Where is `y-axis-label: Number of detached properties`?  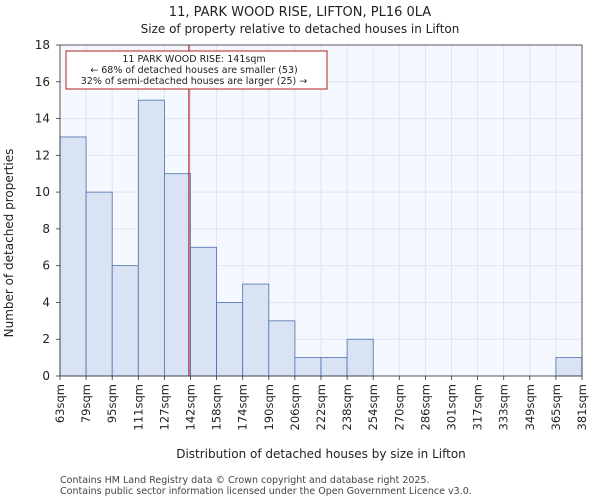 y-axis-label: Number of detached properties is located at coordinates (9, 243).